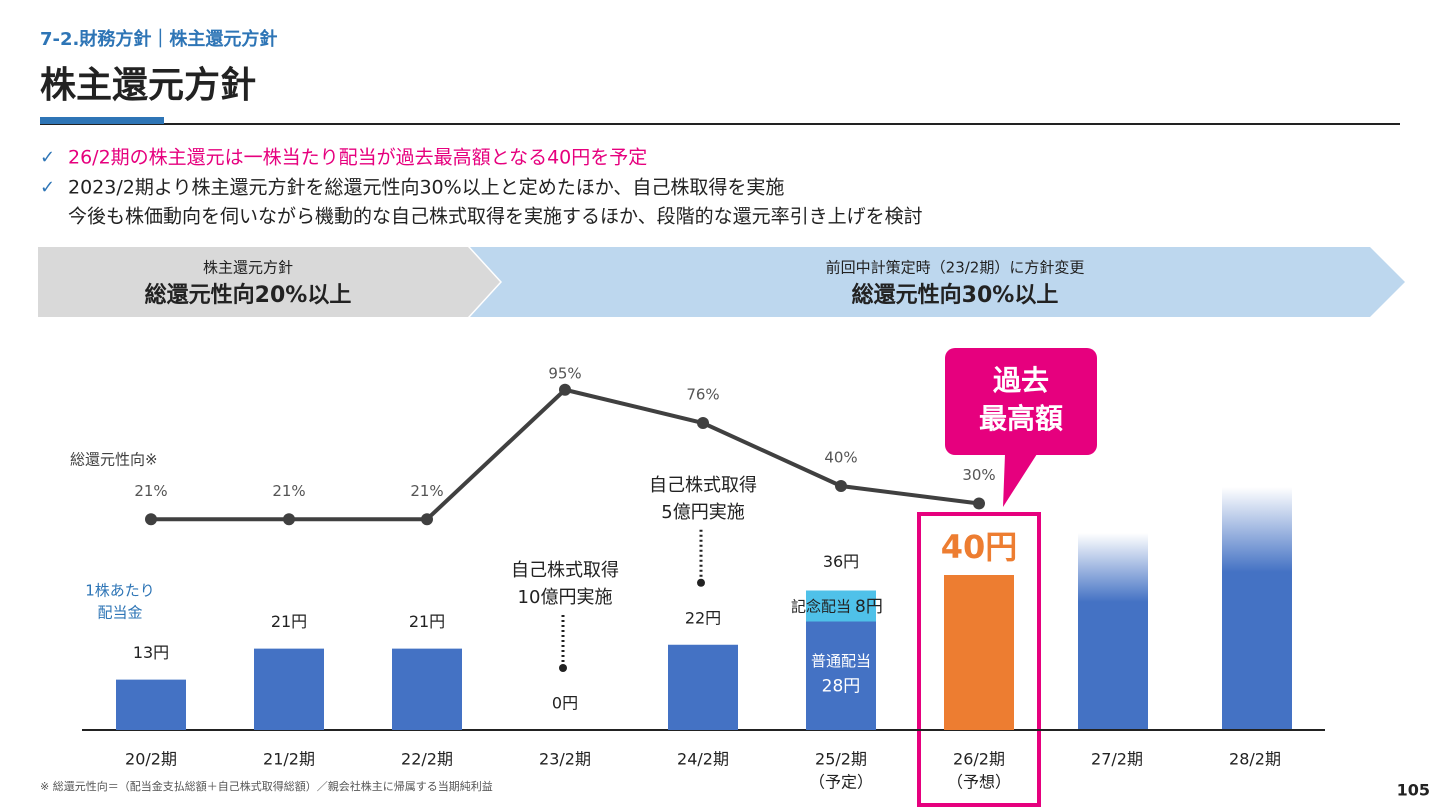 The width and height of the screenshot is (1440, 810). What do you see at coordinates (119, 613) in the screenshot?
I see `bar-label: 配当金` at bounding box center [119, 613].